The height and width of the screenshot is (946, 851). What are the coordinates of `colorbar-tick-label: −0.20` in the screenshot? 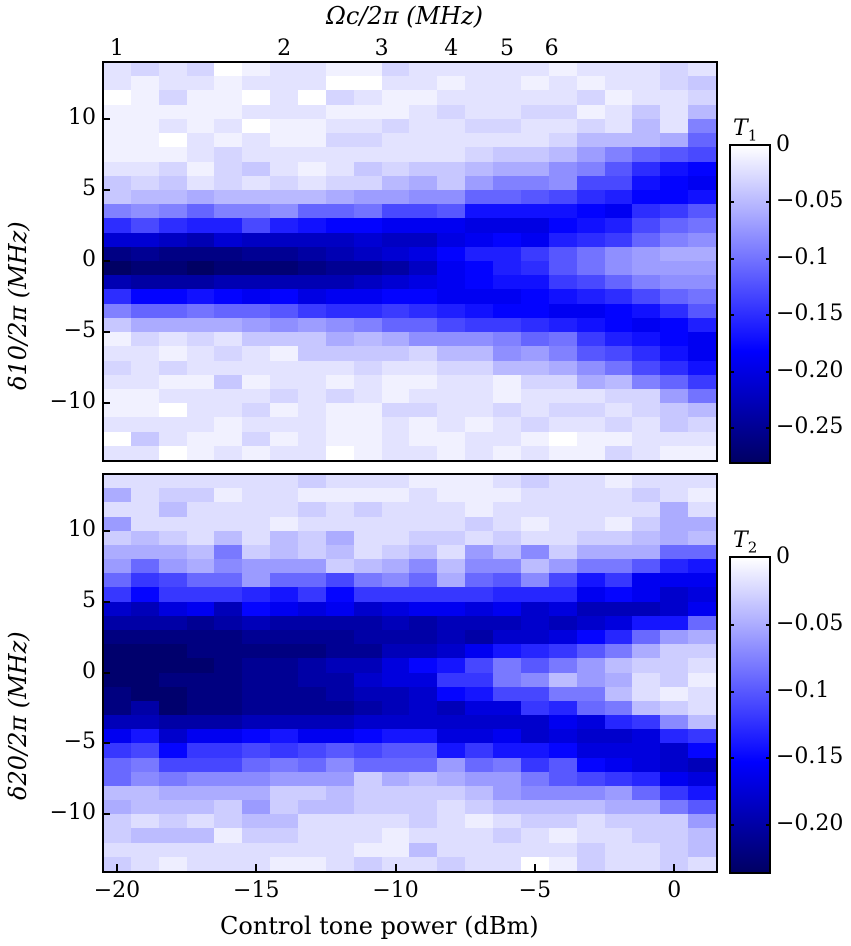 It's located at (810, 824).